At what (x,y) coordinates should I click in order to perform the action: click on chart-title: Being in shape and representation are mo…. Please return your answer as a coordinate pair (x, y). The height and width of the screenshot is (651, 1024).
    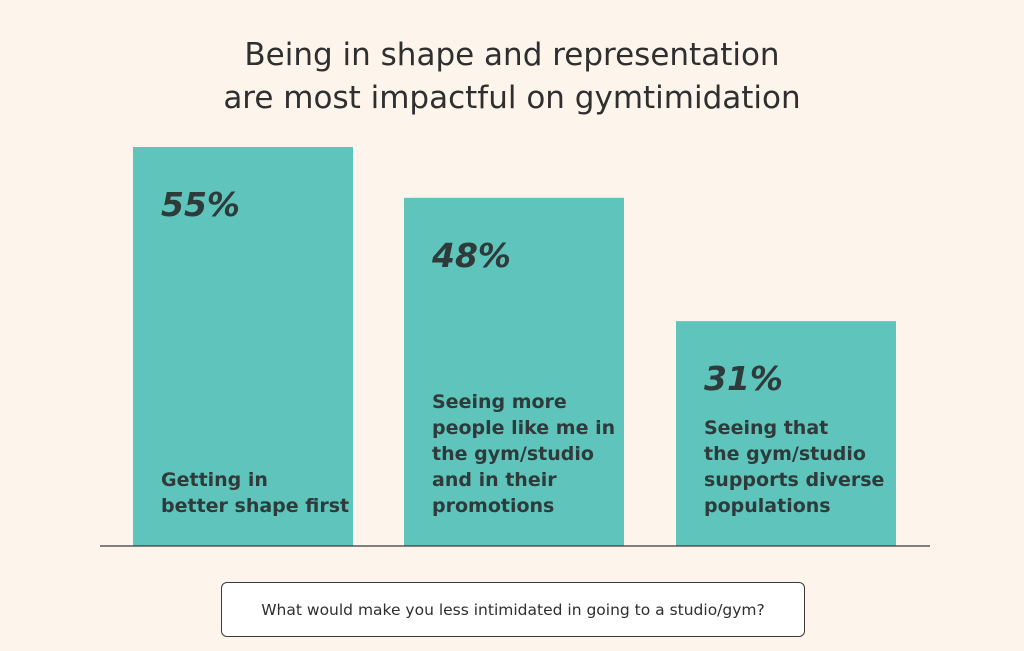
    Looking at the image, I should click on (512, 77).